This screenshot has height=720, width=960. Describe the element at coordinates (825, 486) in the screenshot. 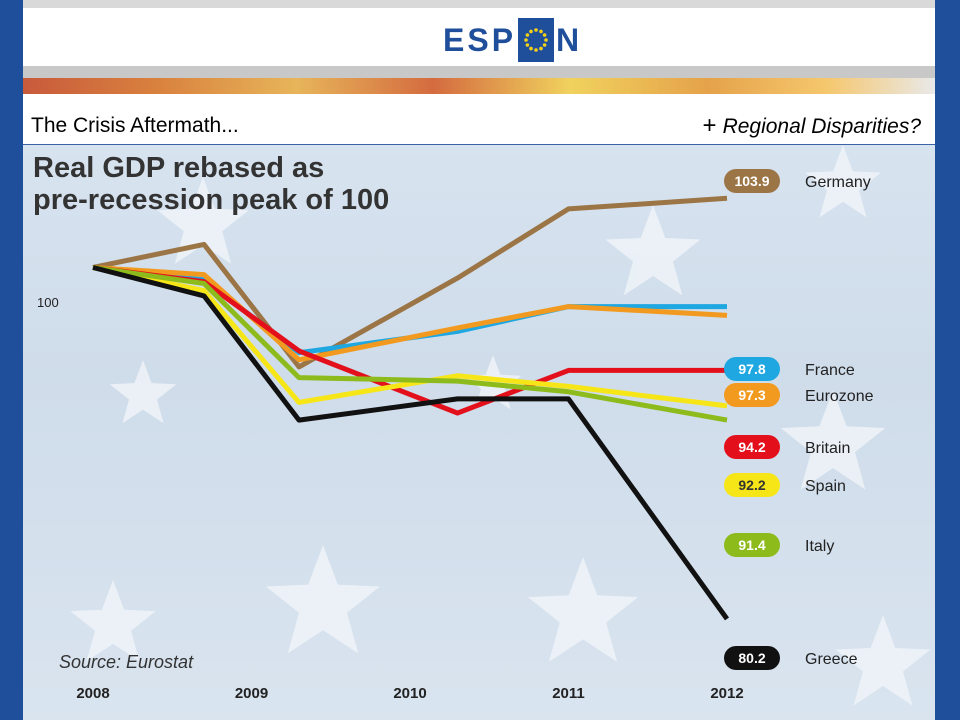

I see `series-name-label-spain: Spain` at that location.